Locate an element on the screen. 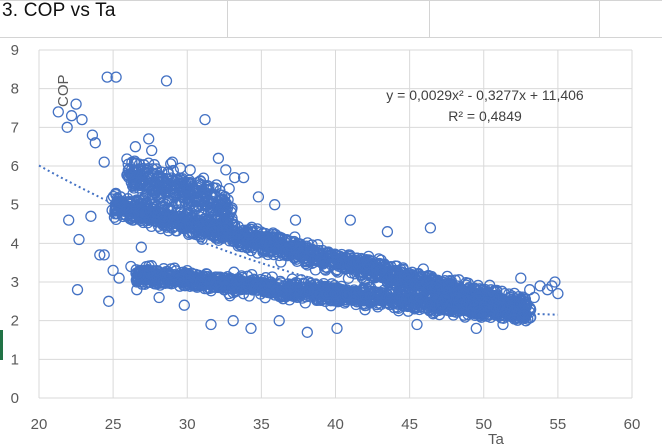 This screenshot has height=447, width=662. selection-handle is located at coordinates (1, 345).